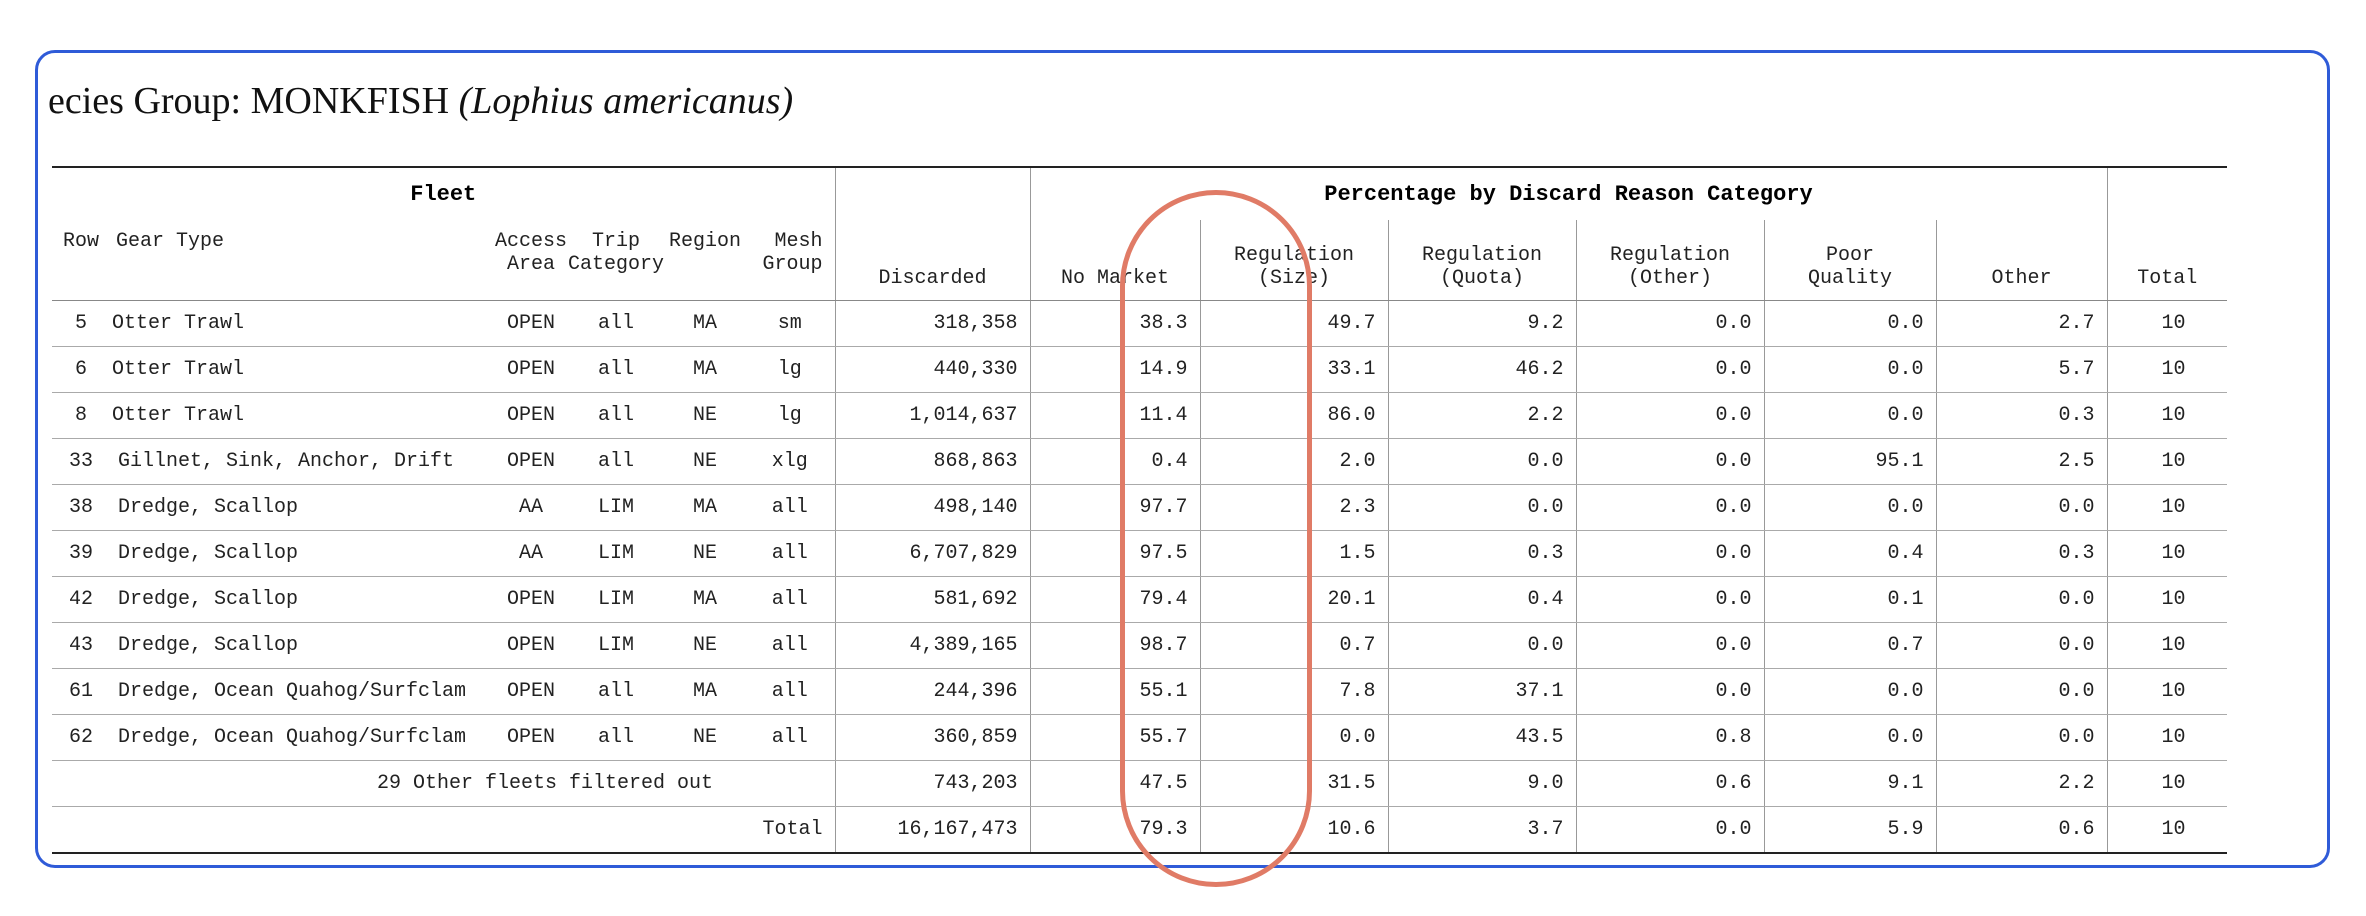  I want to click on cell-discarded: 1,014,637, so click(932, 415).